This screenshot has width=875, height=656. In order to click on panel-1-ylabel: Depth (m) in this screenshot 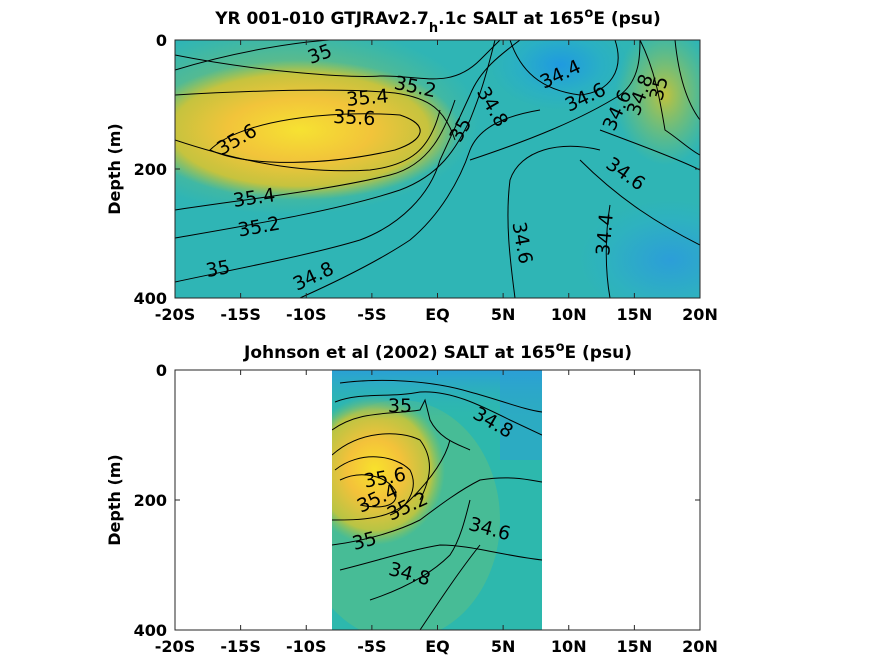, I will do `click(114, 169)`.